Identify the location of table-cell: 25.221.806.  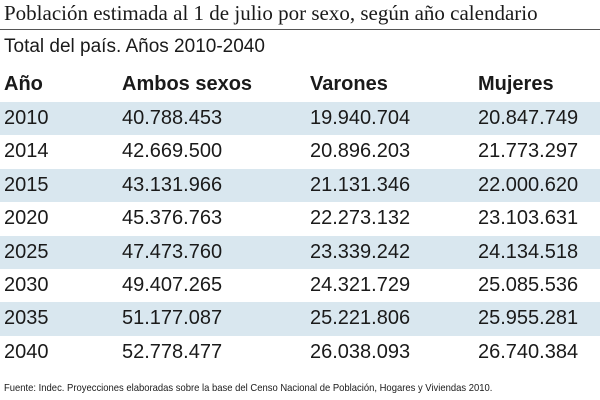
(360, 318).